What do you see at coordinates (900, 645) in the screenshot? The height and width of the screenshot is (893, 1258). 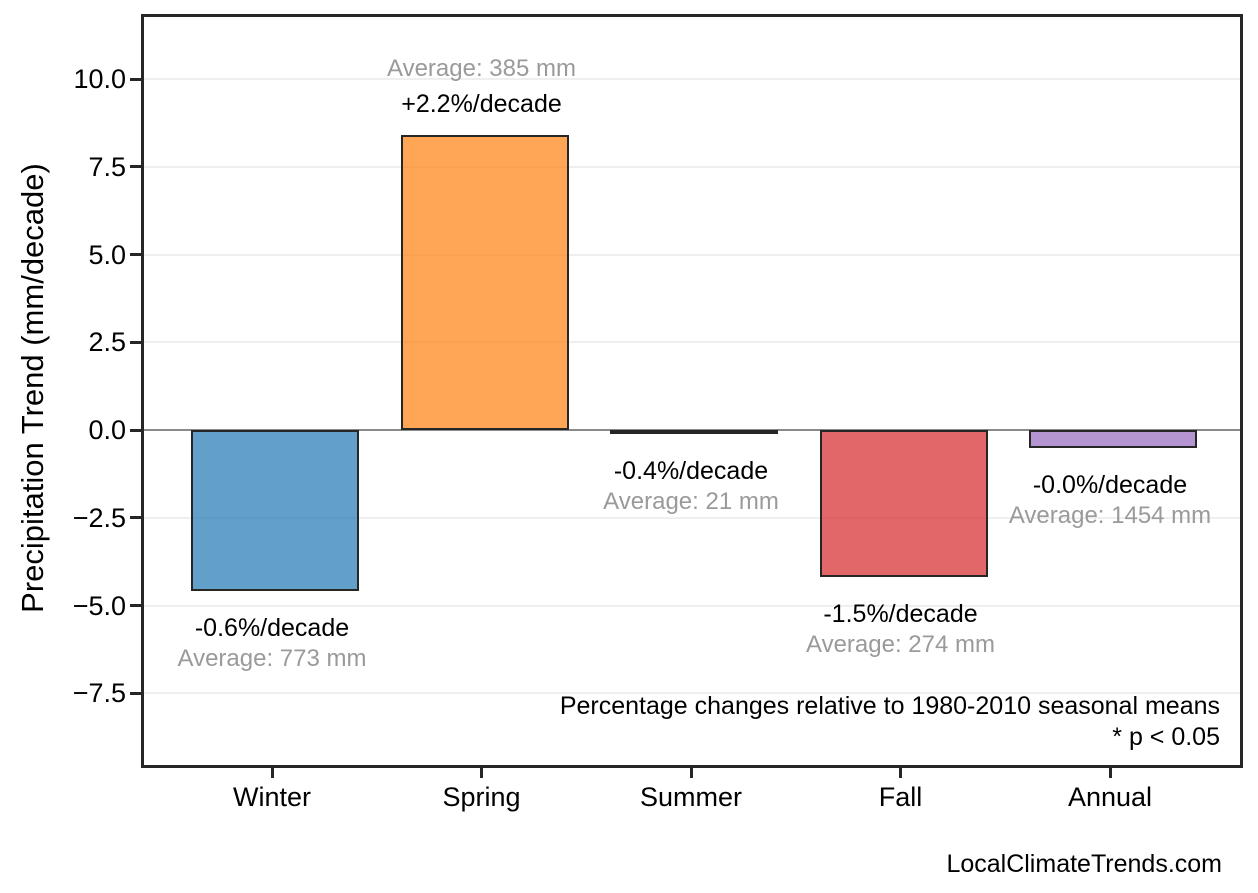 I see `average-label-fall: Average: 274 mm` at bounding box center [900, 645].